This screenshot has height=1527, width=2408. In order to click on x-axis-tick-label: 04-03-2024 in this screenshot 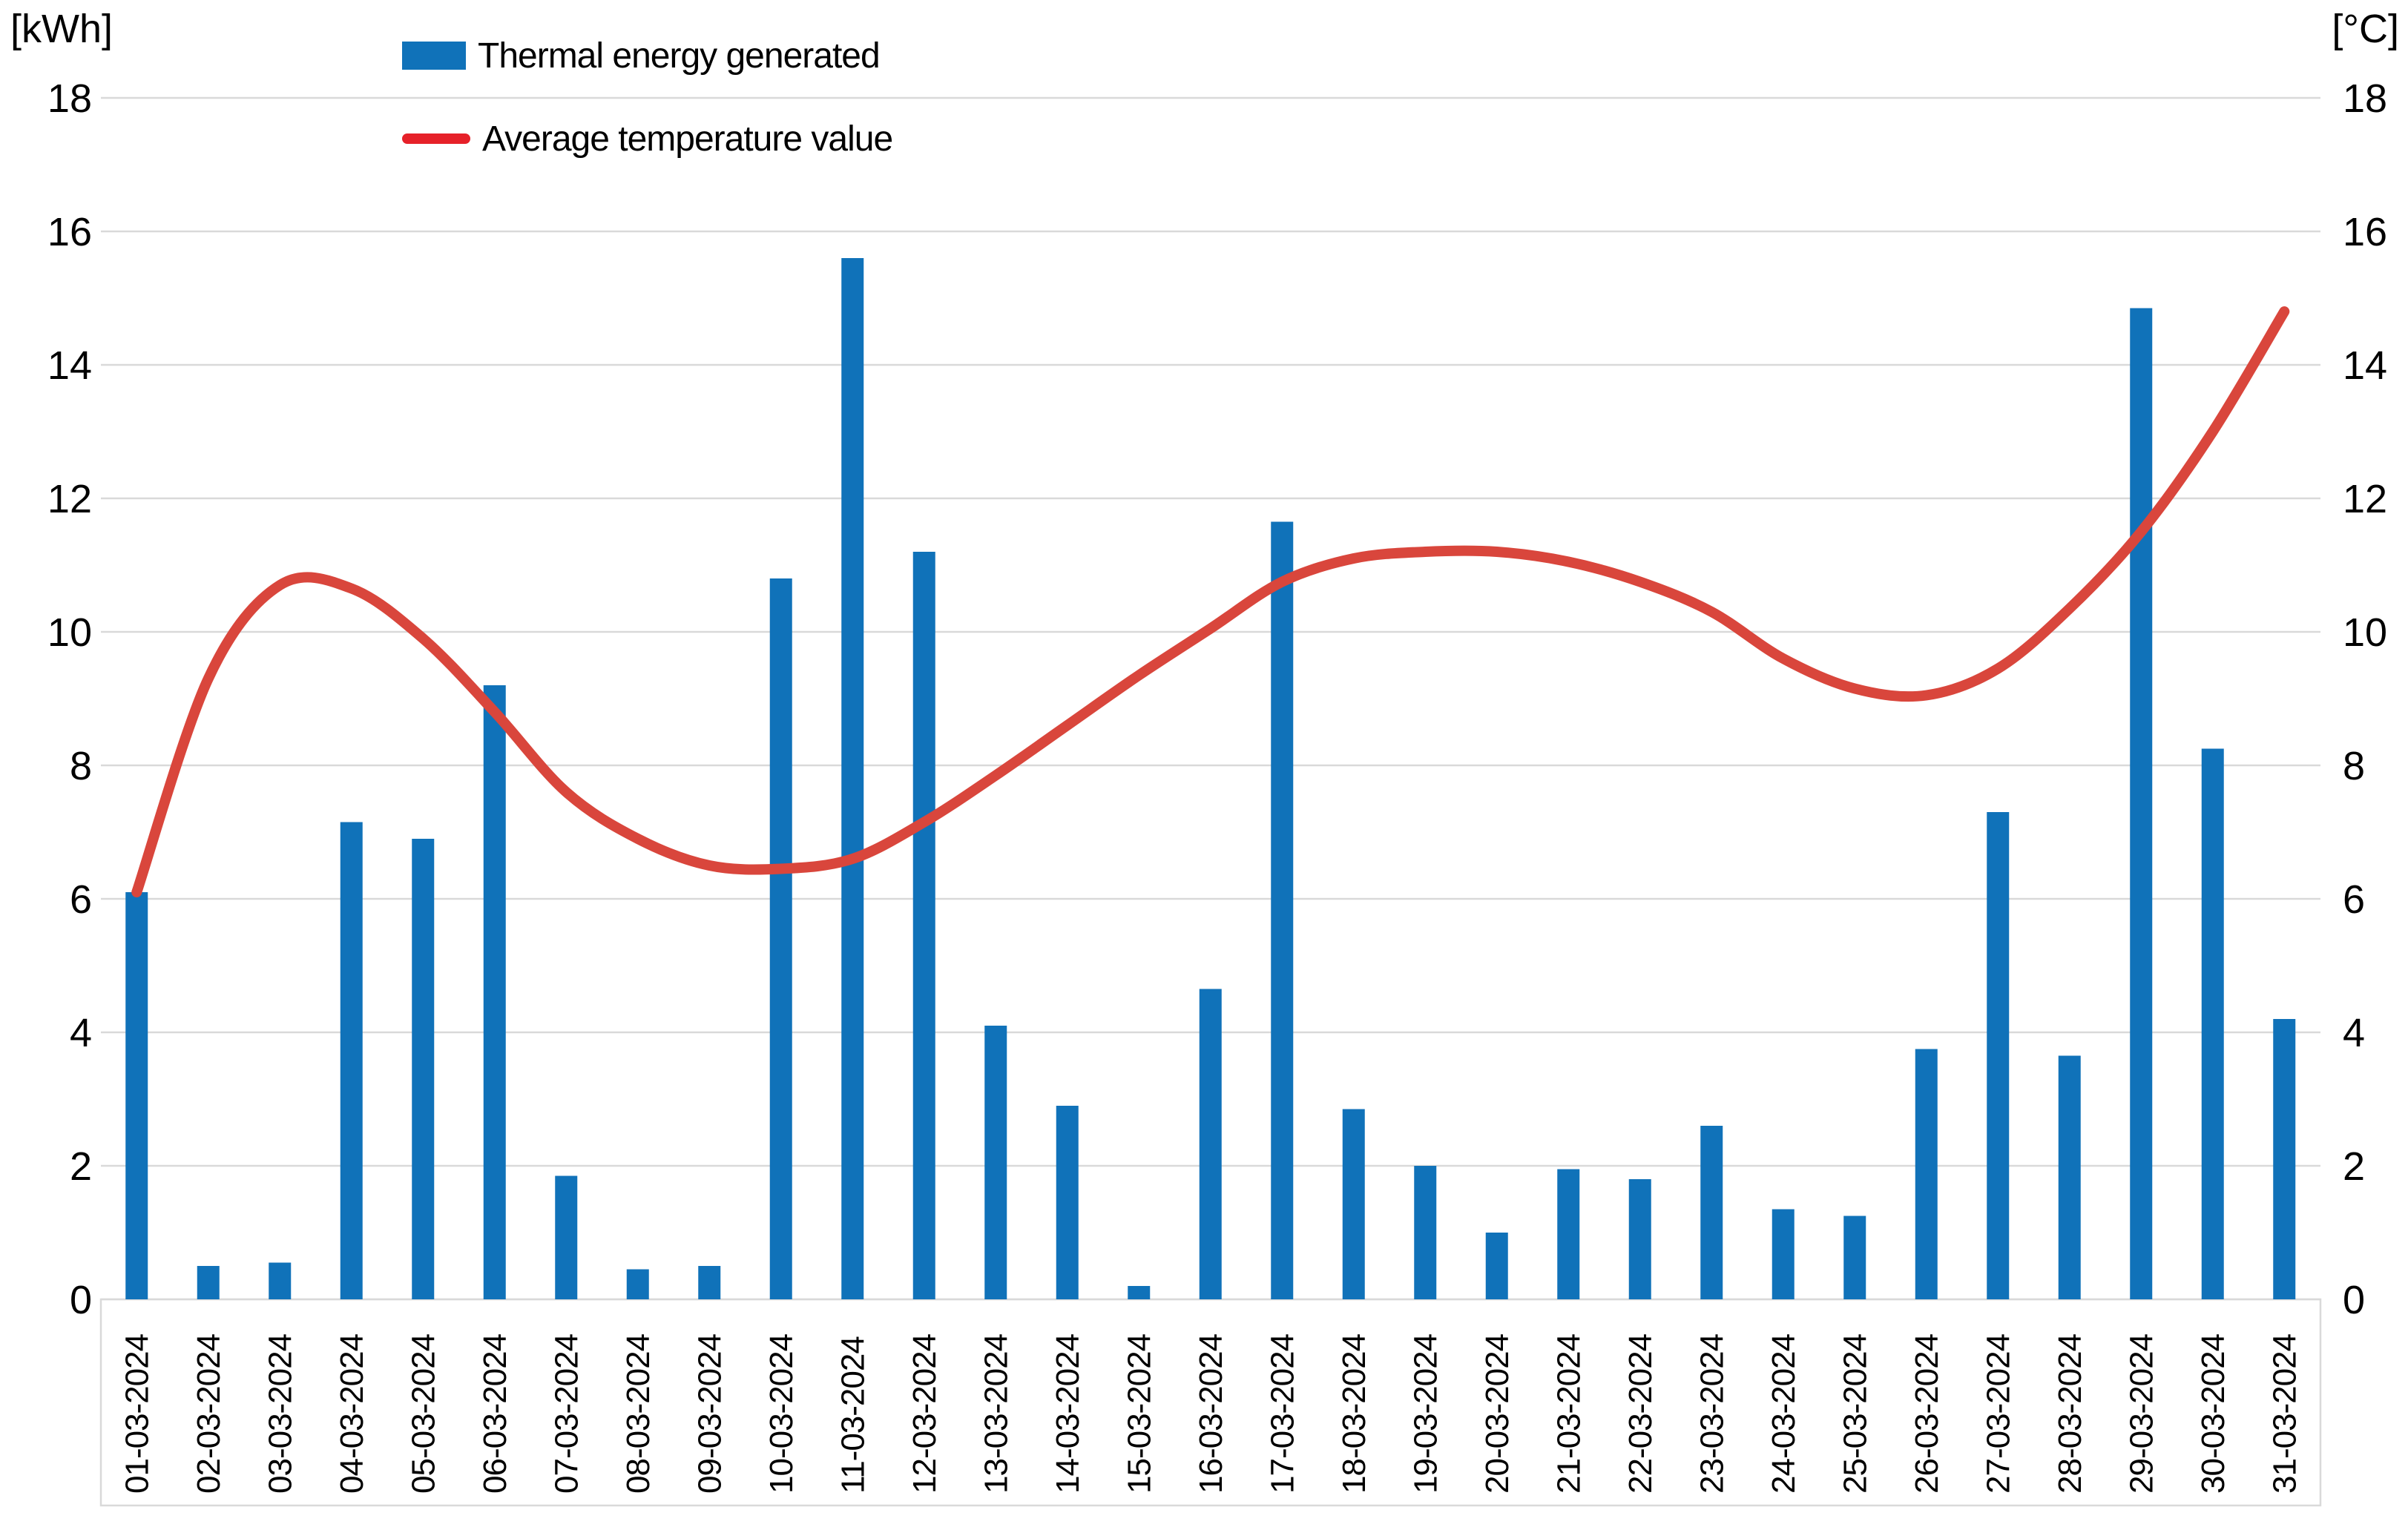, I will do `click(352, 1413)`.